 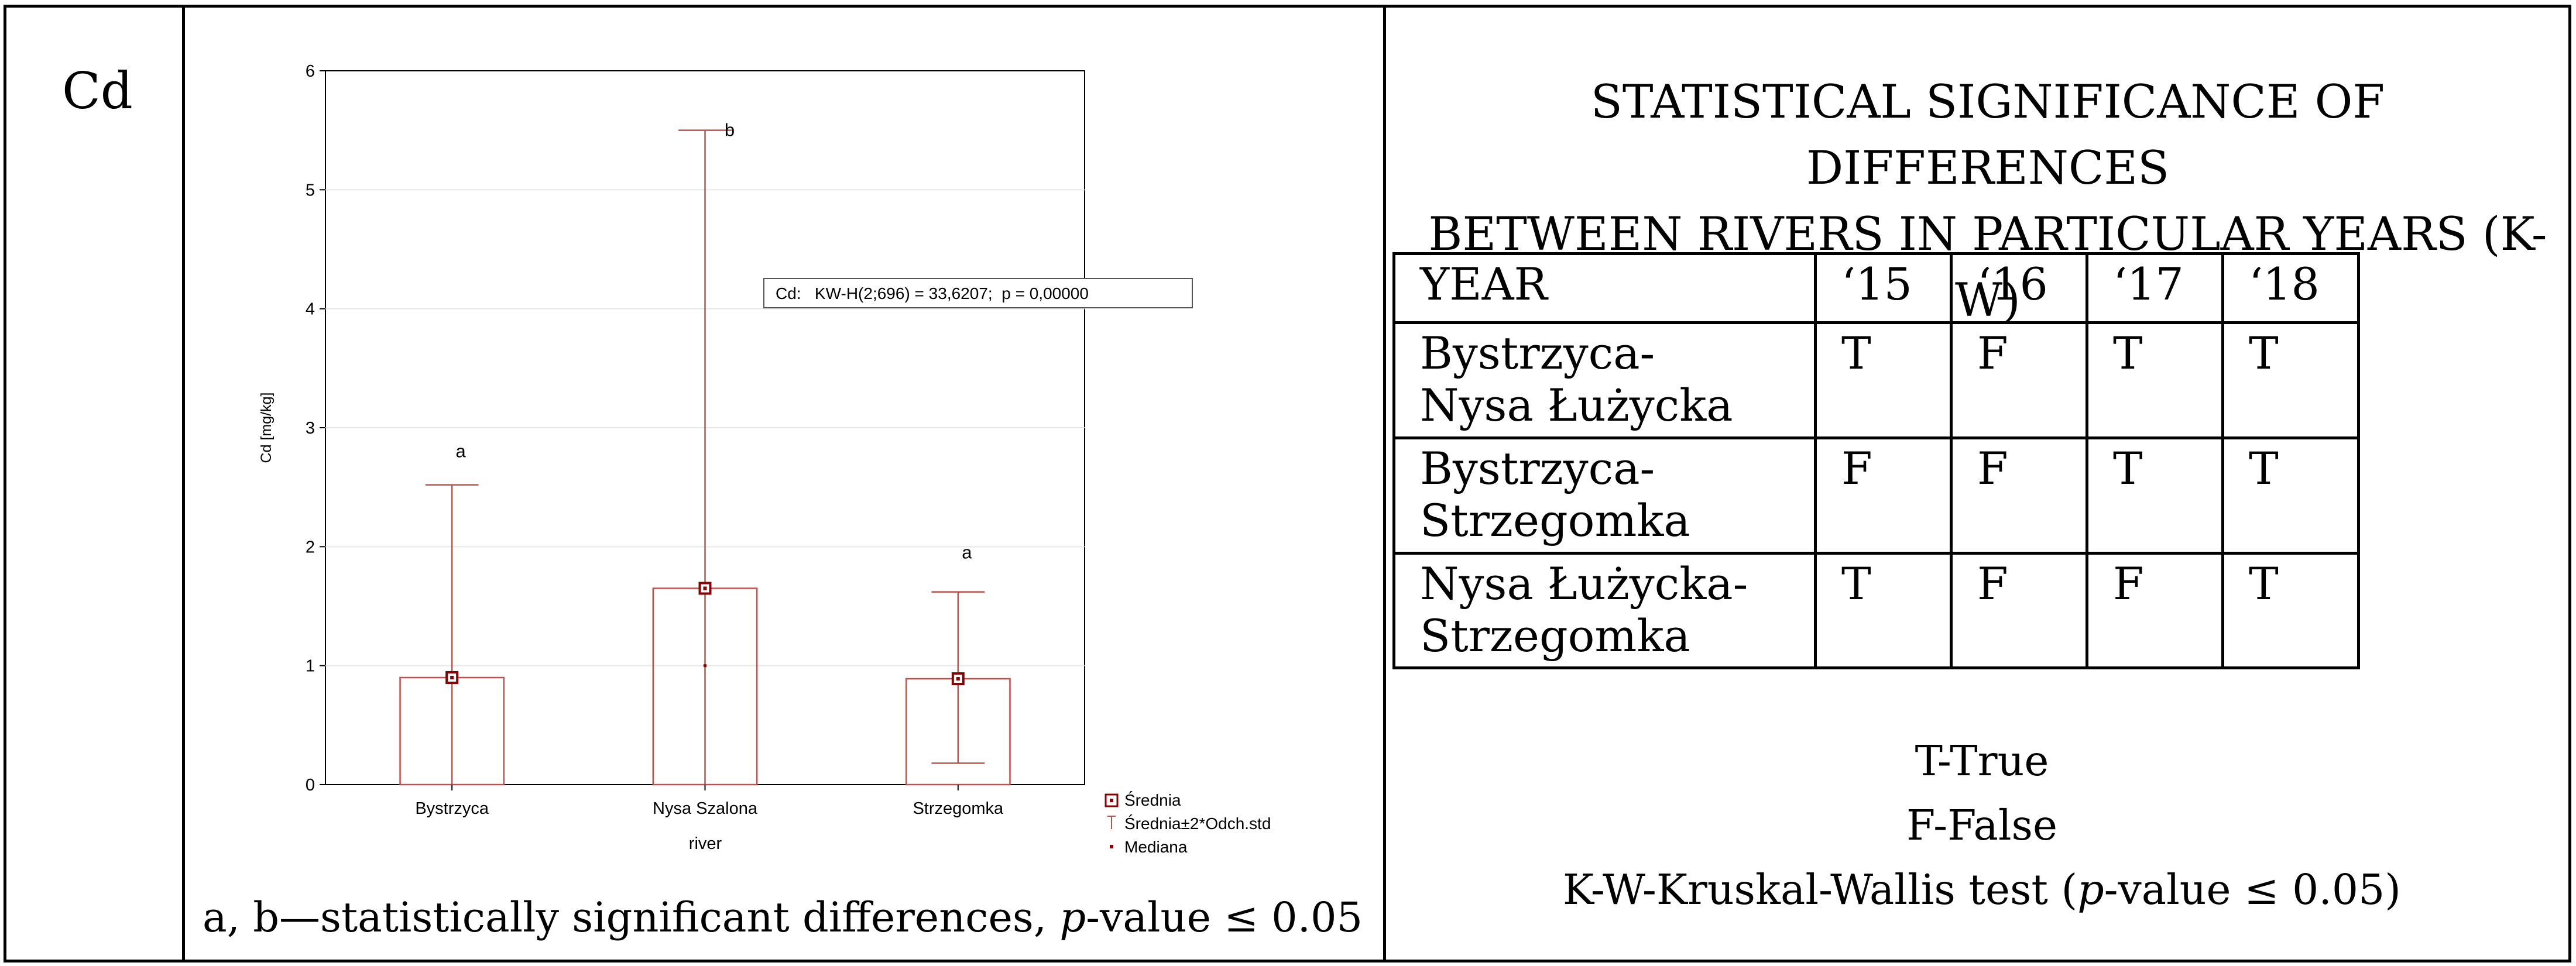 What do you see at coordinates (1073, 917) in the screenshot?
I see `caption-p-italic: p` at bounding box center [1073, 917].